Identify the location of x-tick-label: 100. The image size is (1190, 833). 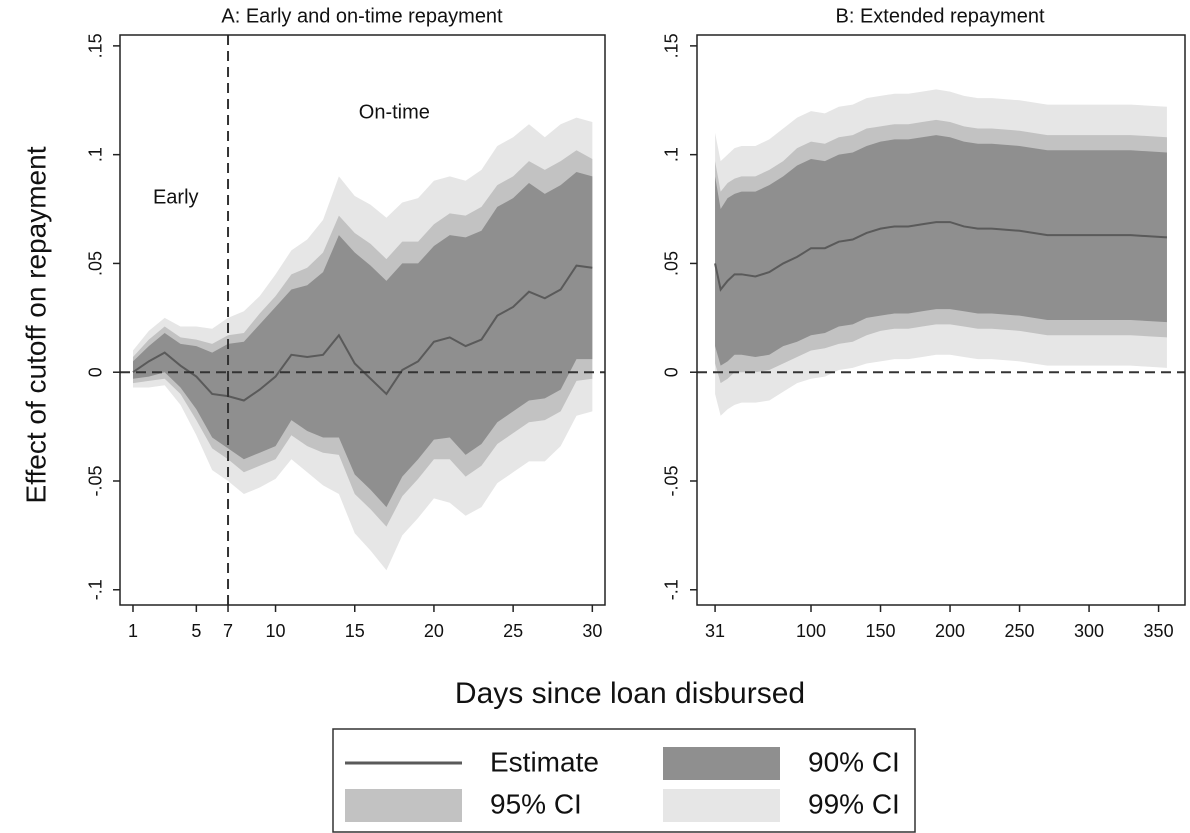
(811, 631).